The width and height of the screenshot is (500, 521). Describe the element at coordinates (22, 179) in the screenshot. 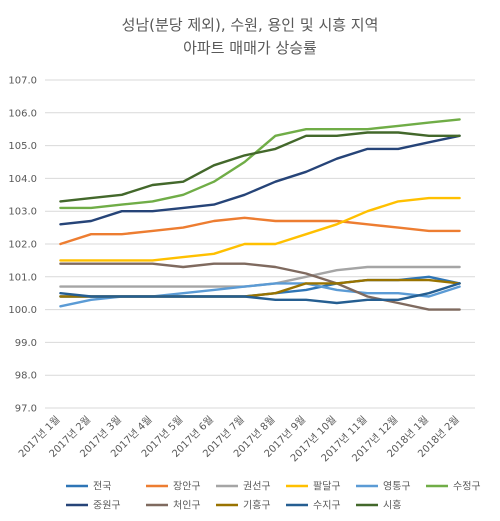

I see `y-tick-label: 104.0` at that location.